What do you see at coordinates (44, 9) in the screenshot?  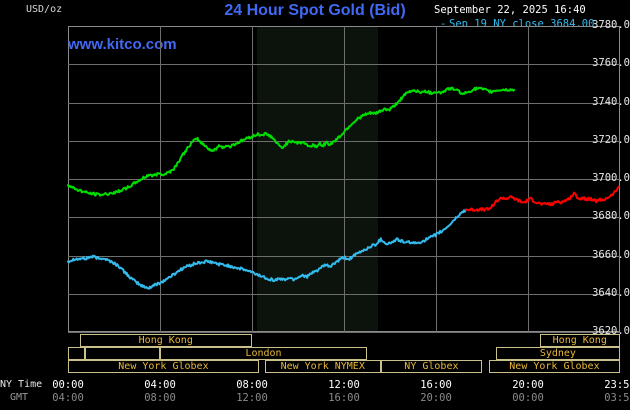 I see `y-axis-unit-label: USD/oz` at bounding box center [44, 9].